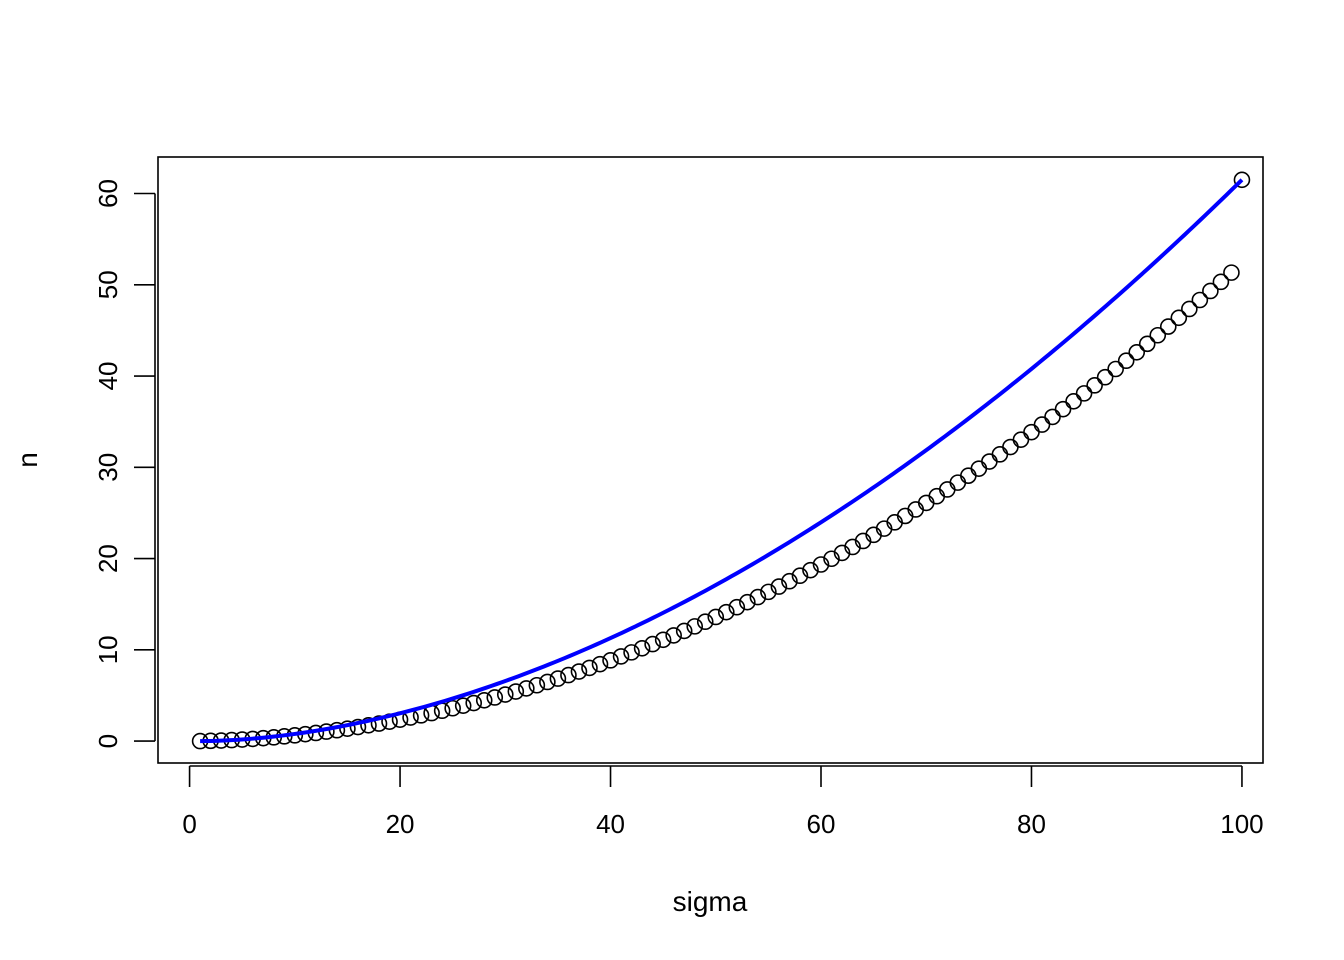  Describe the element at coordinates (400, 824) in the screenshot. I see `x-tick-label: 20` at that location.